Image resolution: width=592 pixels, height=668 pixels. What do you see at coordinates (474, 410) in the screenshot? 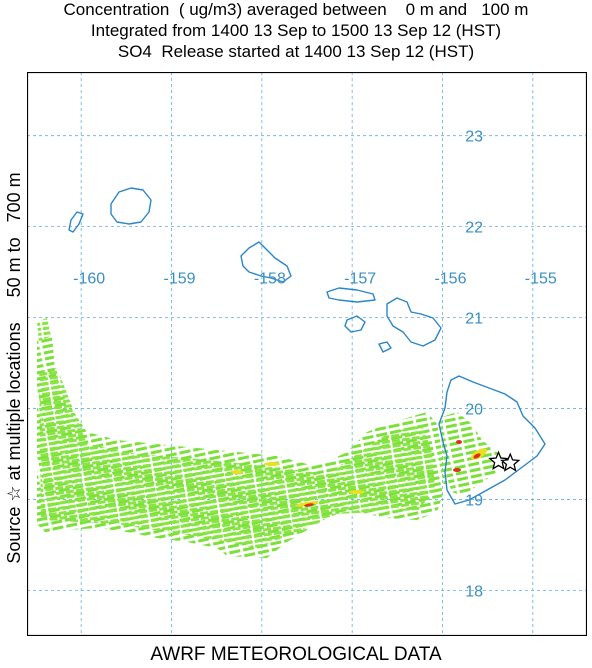
I see `latitude-label: 20` at bounding box center [474, 410].